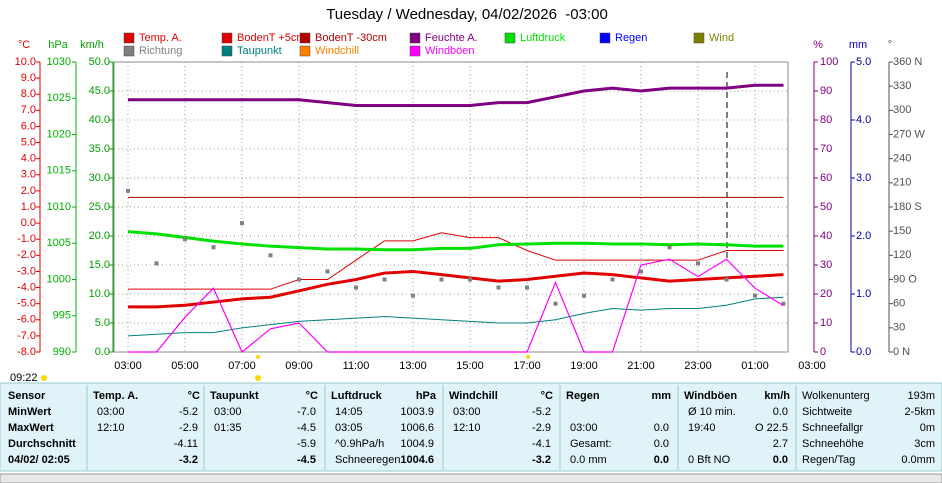 This screenshot has height=483, width=942. I want to click on y-tick-label: -1.0, so click(26, 239).